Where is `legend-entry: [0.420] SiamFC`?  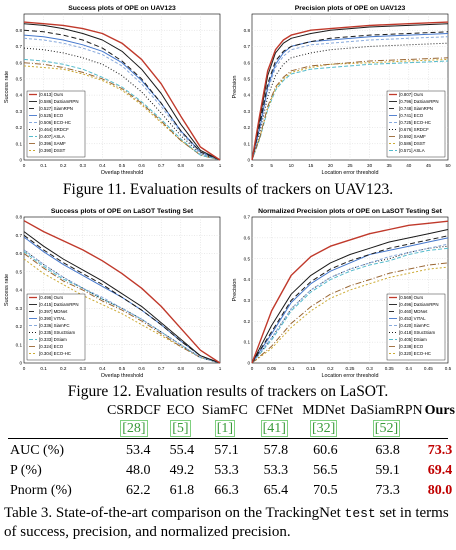
legend-entry: [0.420] SiamFC is located at coordinates (414, 325).